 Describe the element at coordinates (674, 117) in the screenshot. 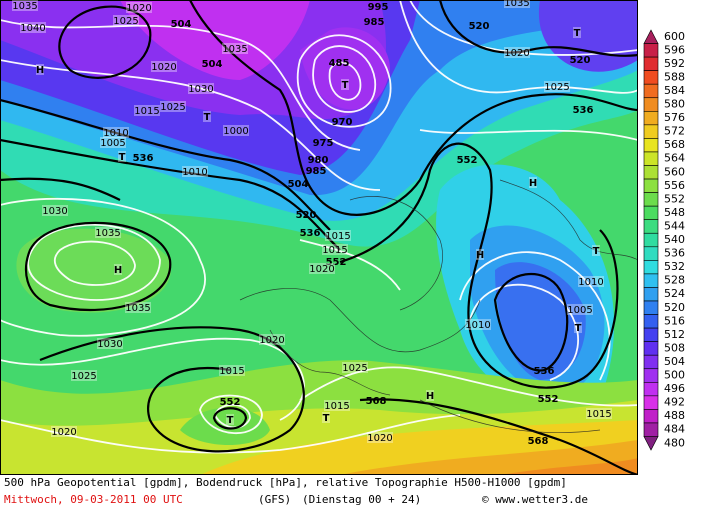

I see `legend-label: 576` at that location.